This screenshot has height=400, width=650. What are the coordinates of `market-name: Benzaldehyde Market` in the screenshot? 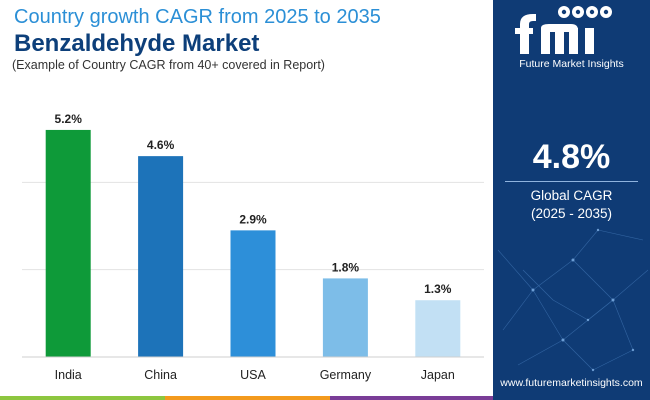 It's located at (137, 43).